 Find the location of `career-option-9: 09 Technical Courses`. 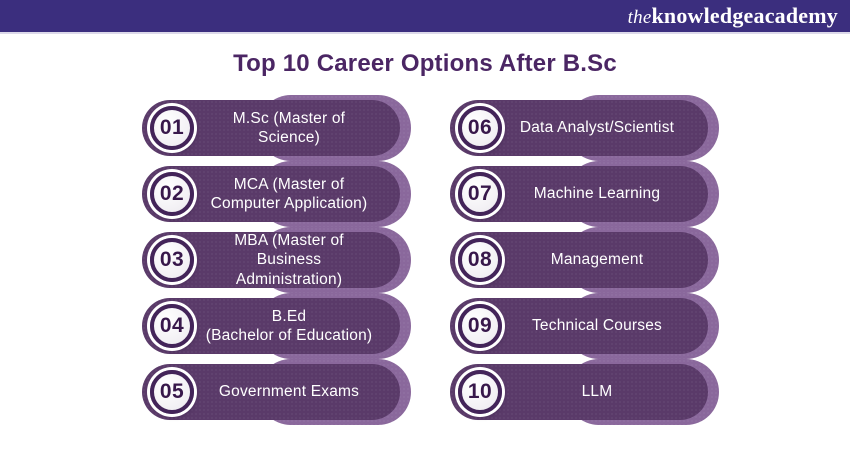

career-option-9: 09 Technical Courses is located at coordinates (584, 326).